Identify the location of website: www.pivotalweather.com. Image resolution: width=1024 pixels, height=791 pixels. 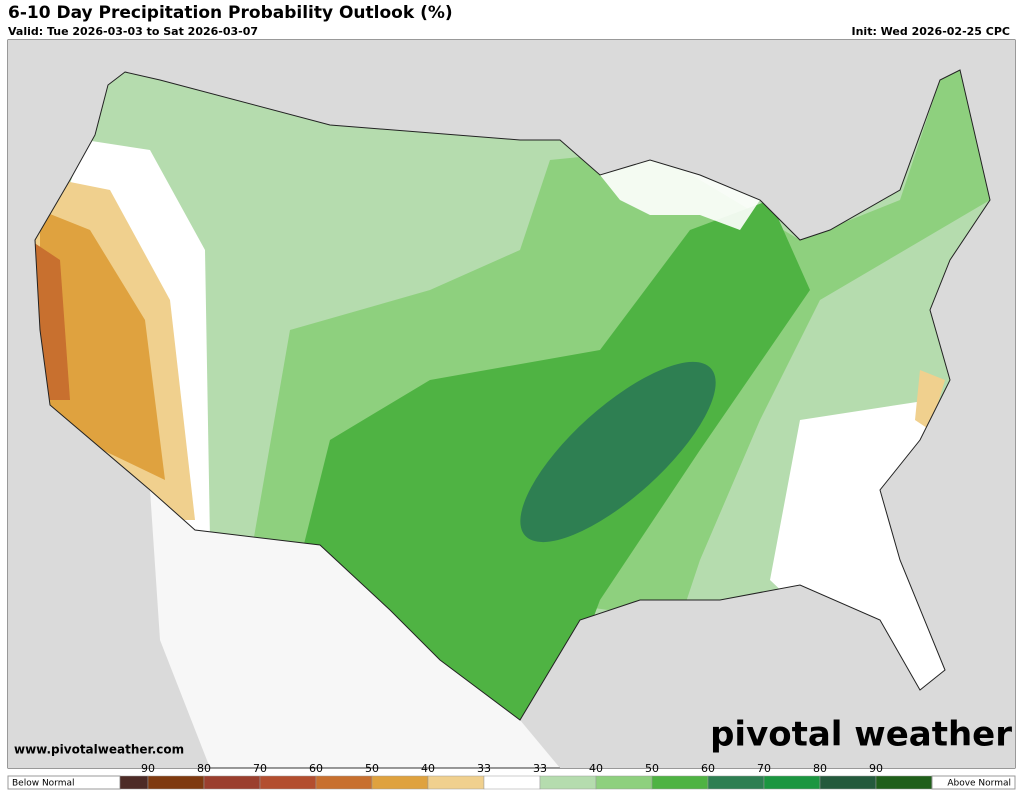
(99, 750).